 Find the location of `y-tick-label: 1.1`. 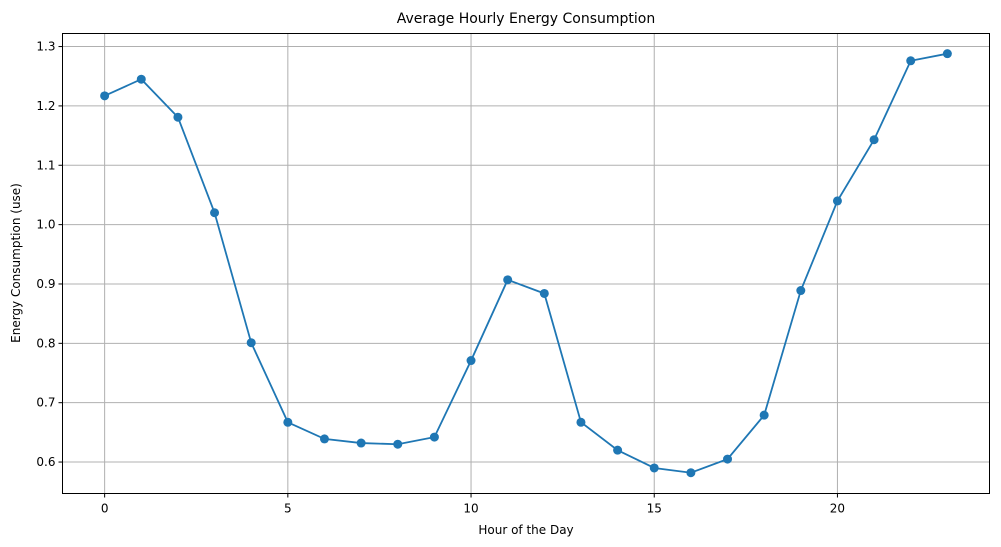

y-tick-label: 1.1 is located at coordinates (45, 165).